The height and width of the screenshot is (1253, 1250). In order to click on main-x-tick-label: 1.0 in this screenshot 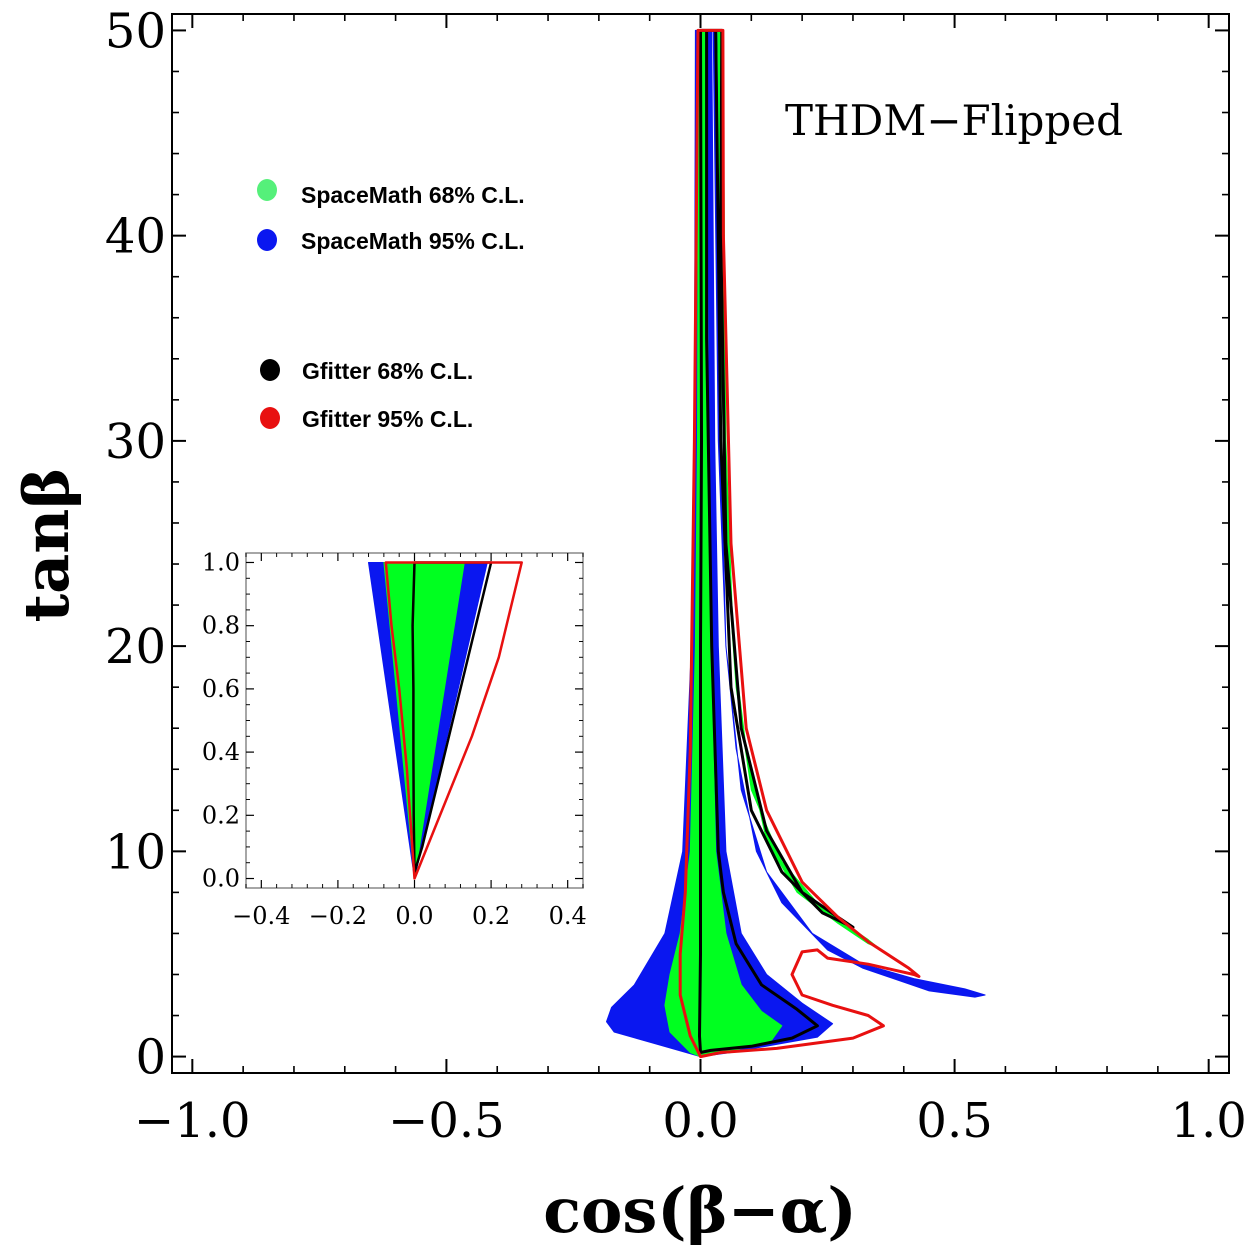, I will do `click(1209, 1121)`.